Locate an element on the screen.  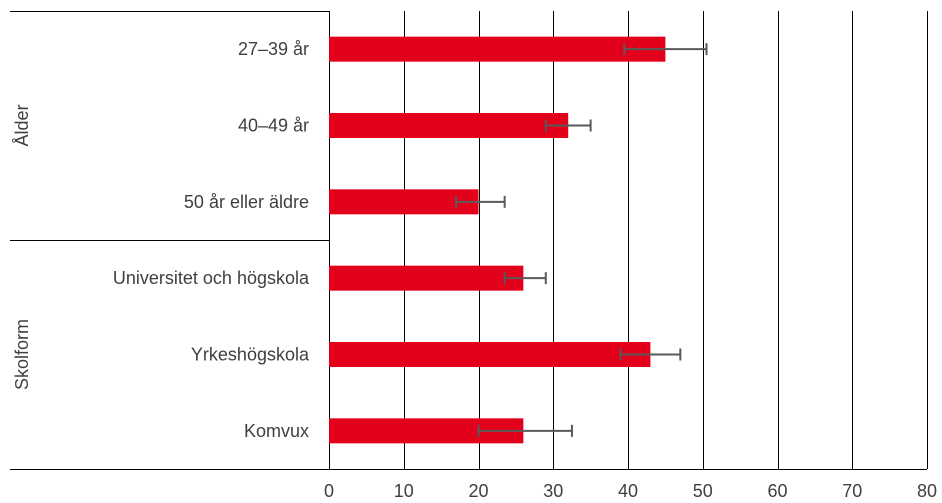
x-tick-label: 0 is located at coordinates (329, 491).